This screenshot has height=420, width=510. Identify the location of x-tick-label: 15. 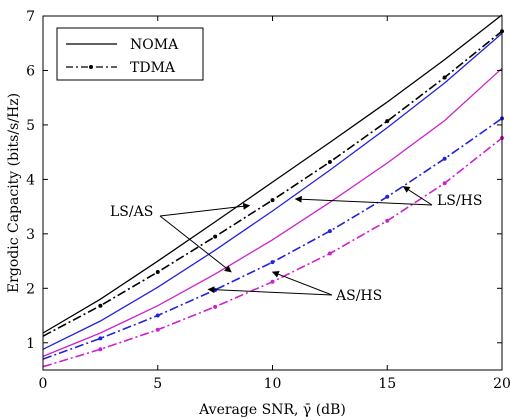
(387, 384).